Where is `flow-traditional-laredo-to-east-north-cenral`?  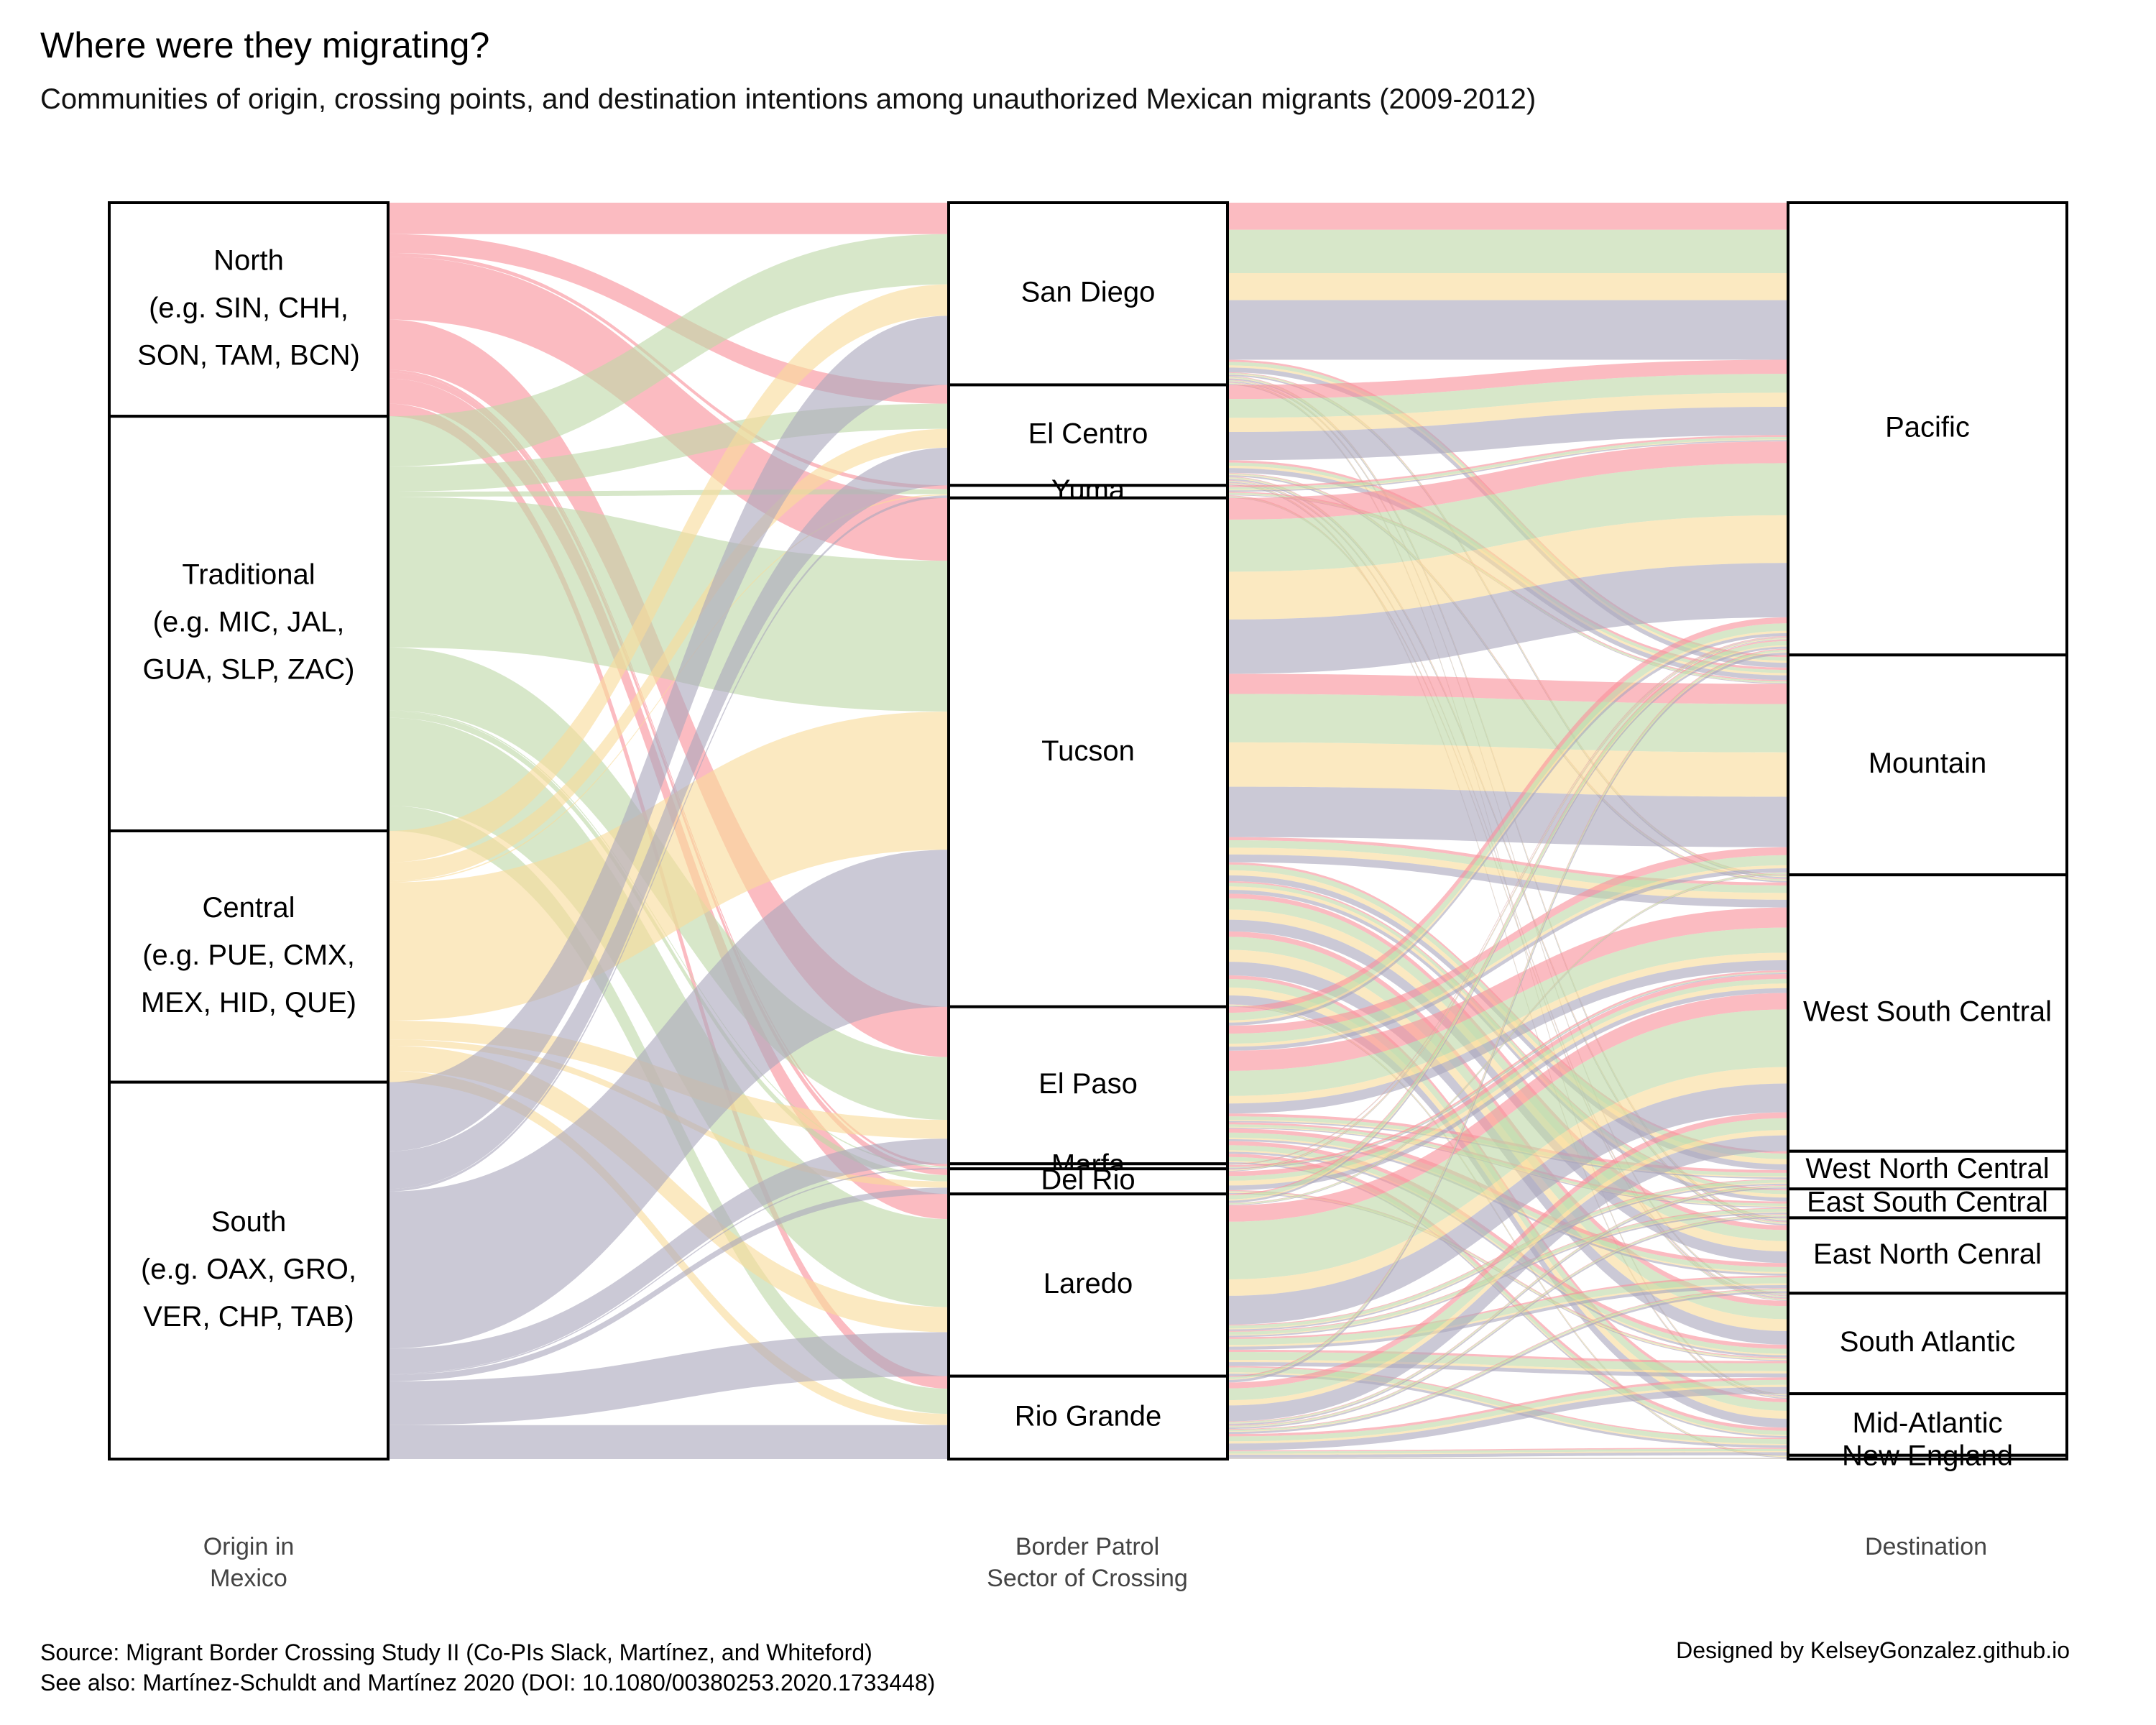
flow-traditional-laredo-to-east-north-cenral is located at coordinates (1507, 1311).